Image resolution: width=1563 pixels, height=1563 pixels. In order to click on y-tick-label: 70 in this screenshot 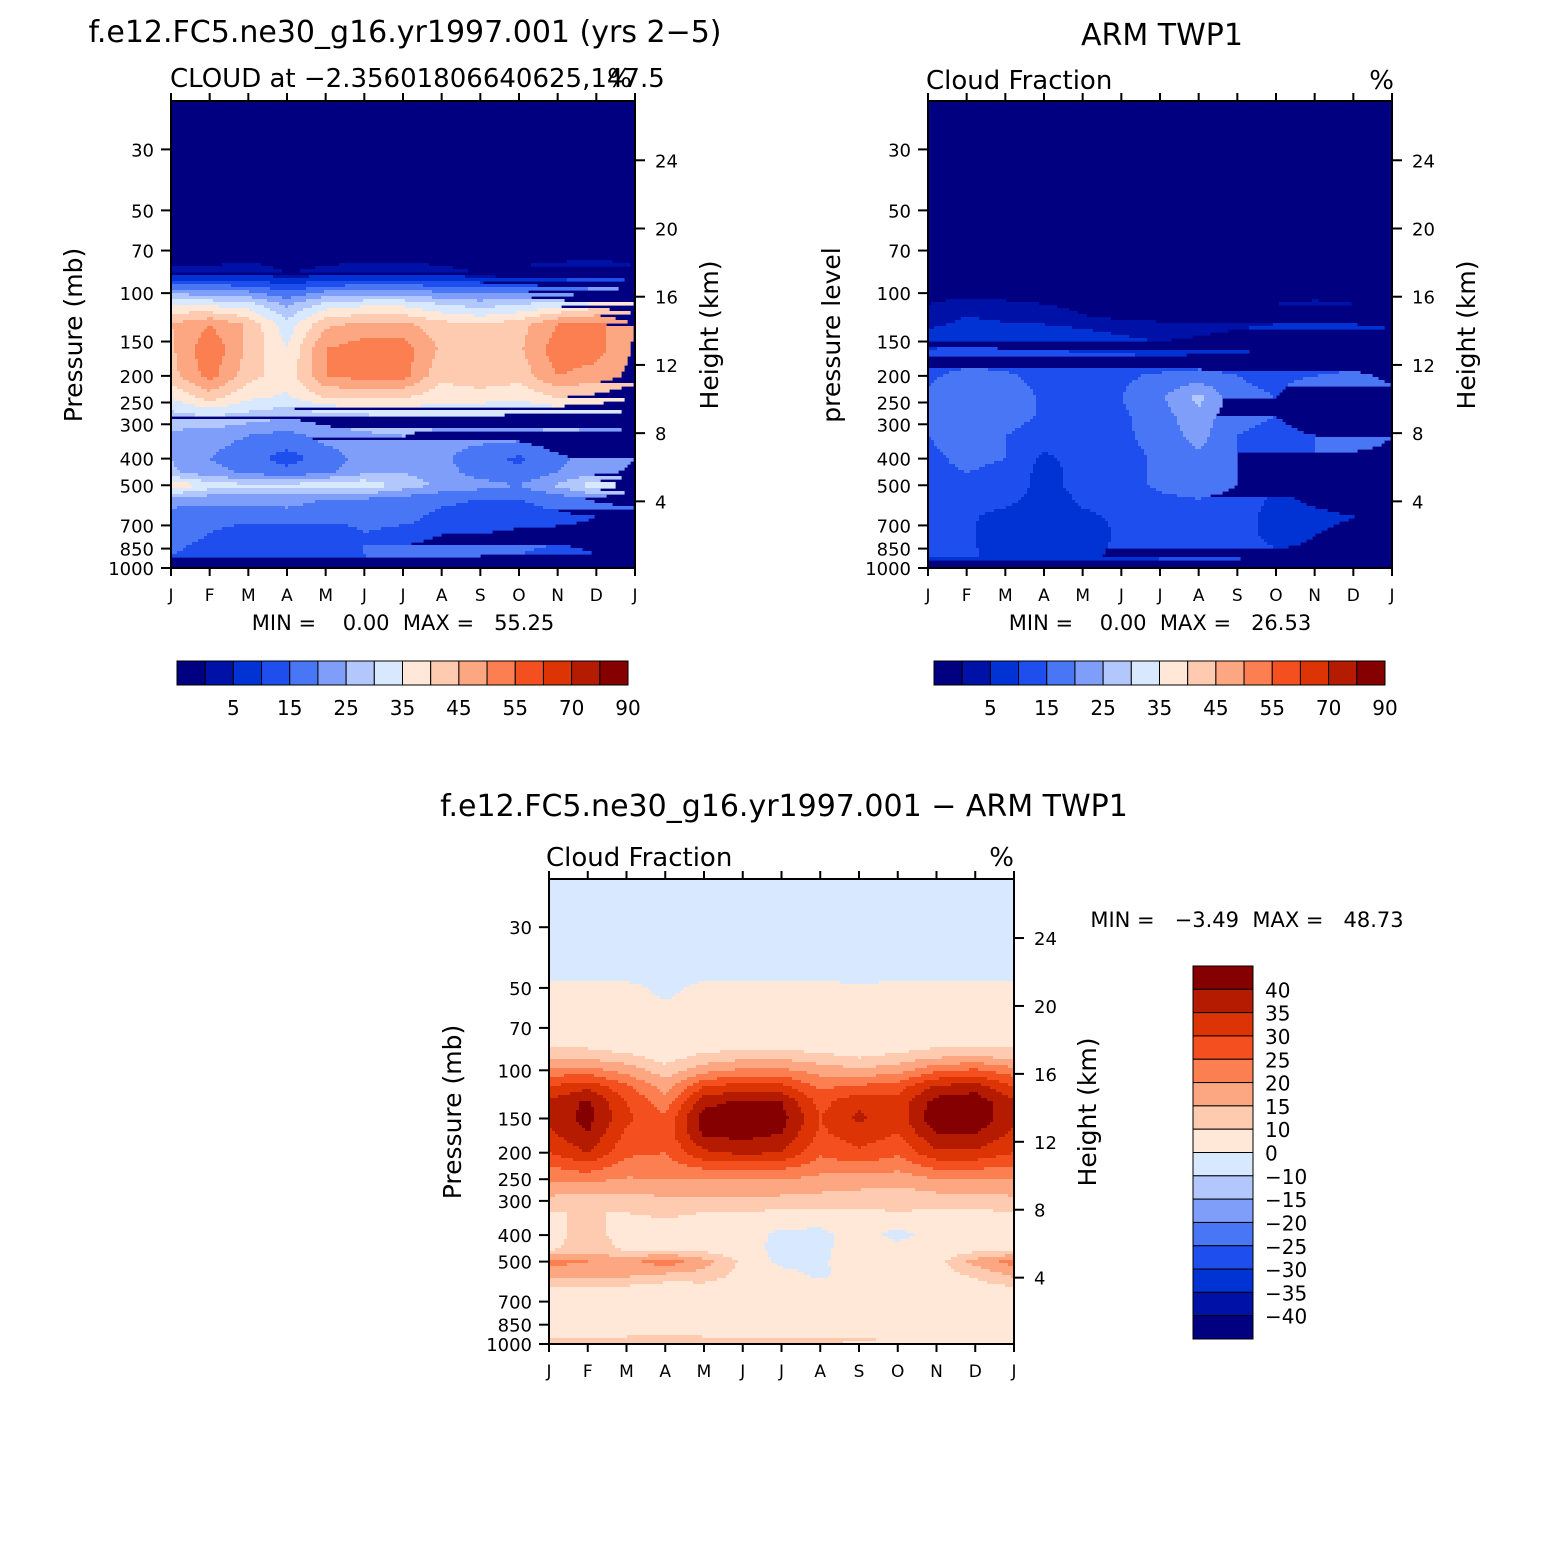, I will do `click(899, 252)`.